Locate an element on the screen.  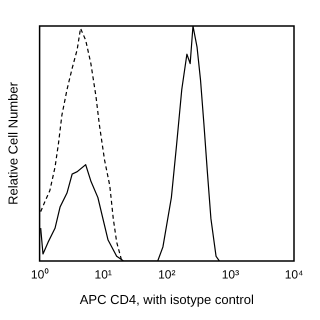
x-axis-title: APC CD4, with isotype control is located at coordinates (167, 299).